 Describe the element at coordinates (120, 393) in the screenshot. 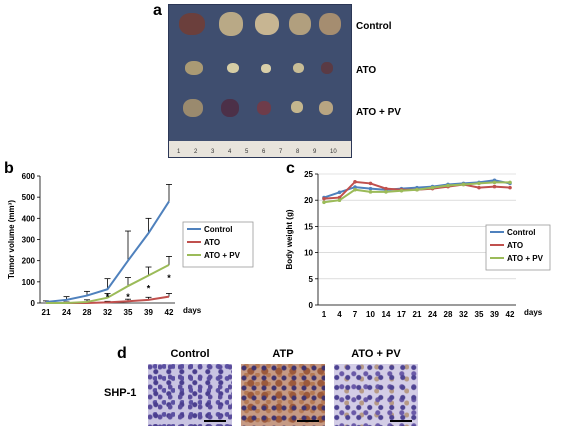

I see `micrograph-row-label: SHP-1` at that location.